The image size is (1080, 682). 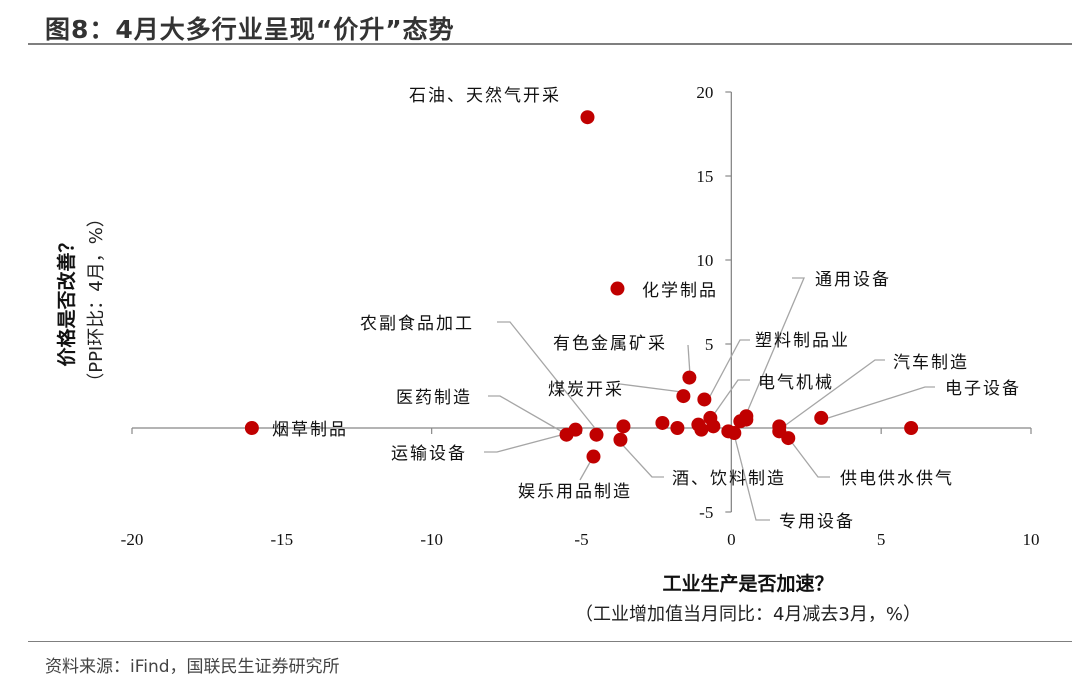 What do you see at coordinates (704, 176) in the screenshot?
I see `y-tick-label: 15` at bounding box center [704, 176].